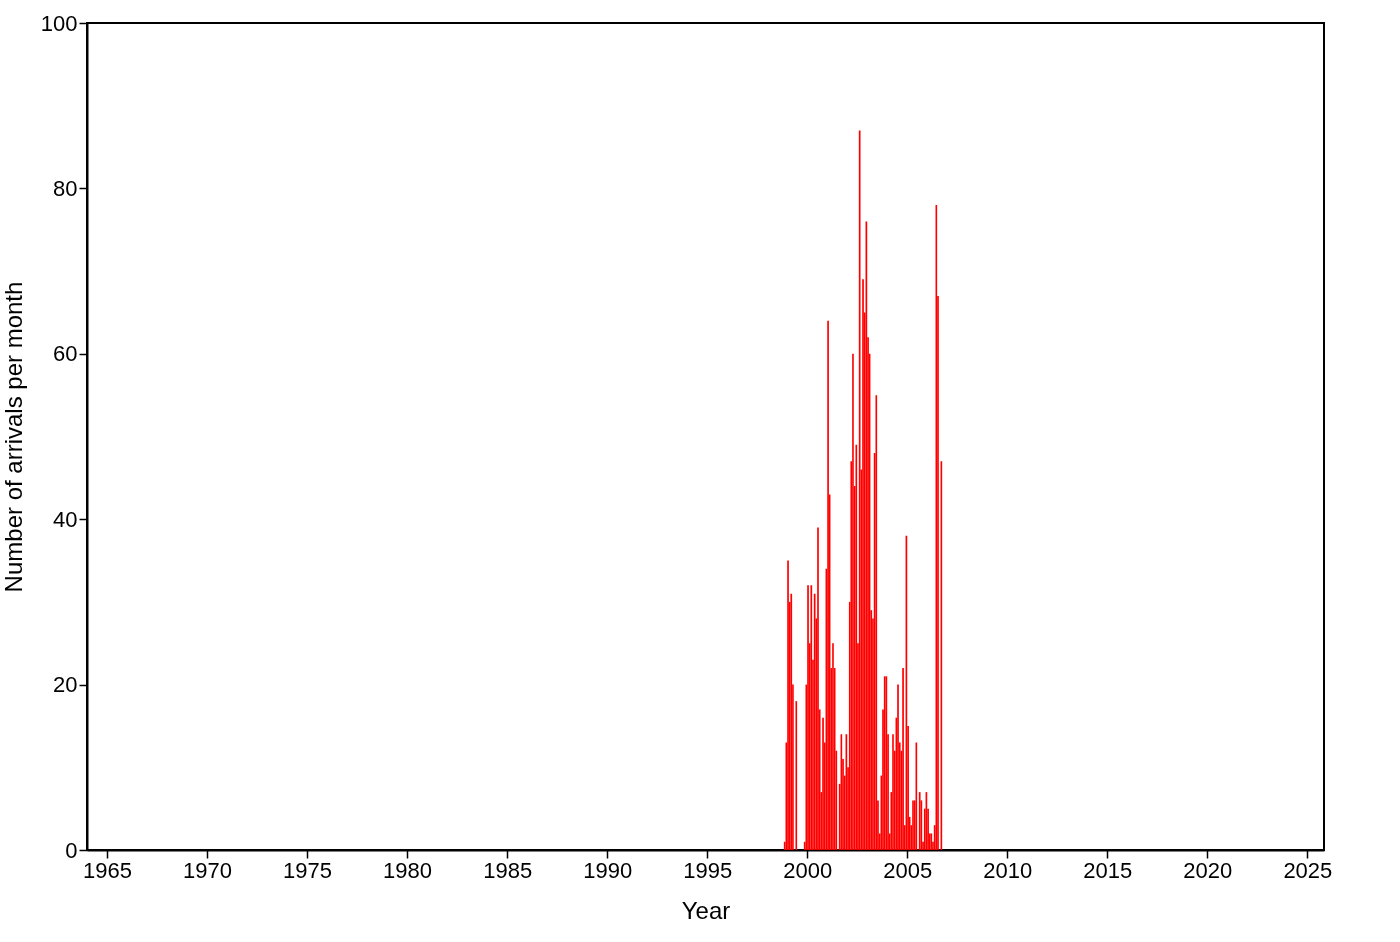 The width and height of the screenshot is (1400, 942). I want to click on x-tick-label: 1980, so click(408, 870).